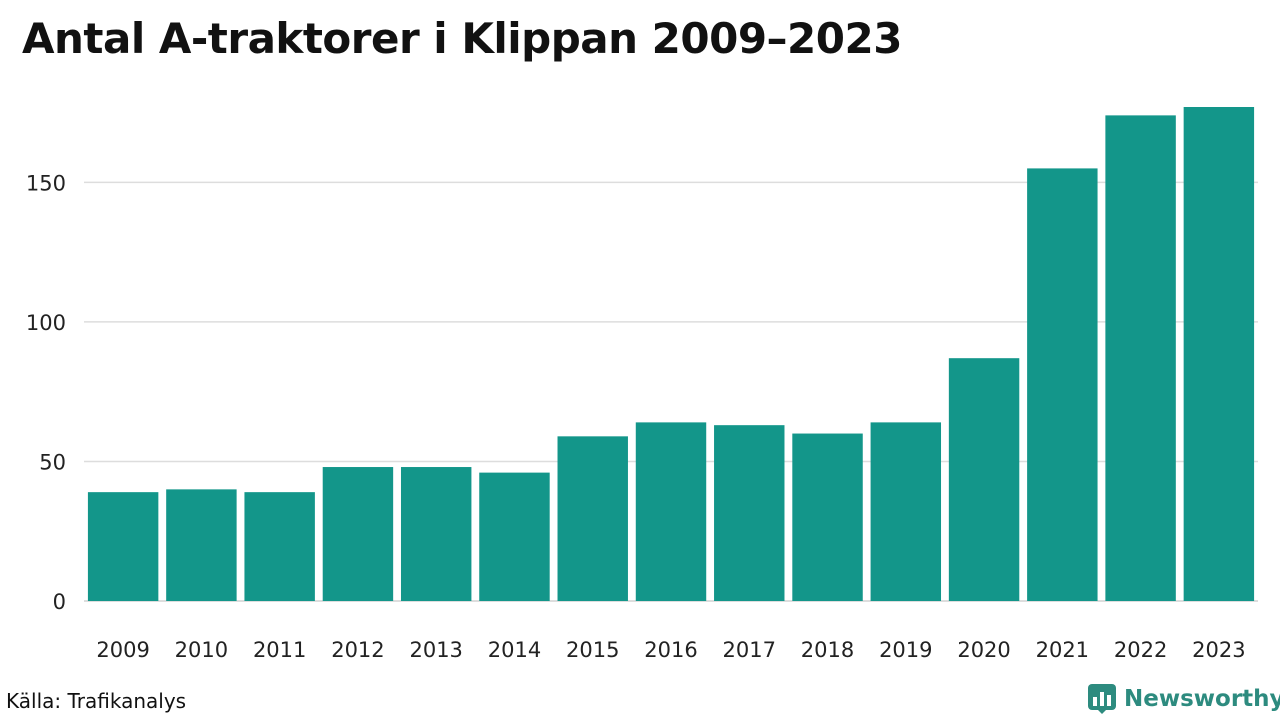 Image resolution: width=1280 pixels, height=720 pixels. What do you see at coordinates (123, 546) in the screenshot?
I see `bar-2009` at bounding box center [123, 546].